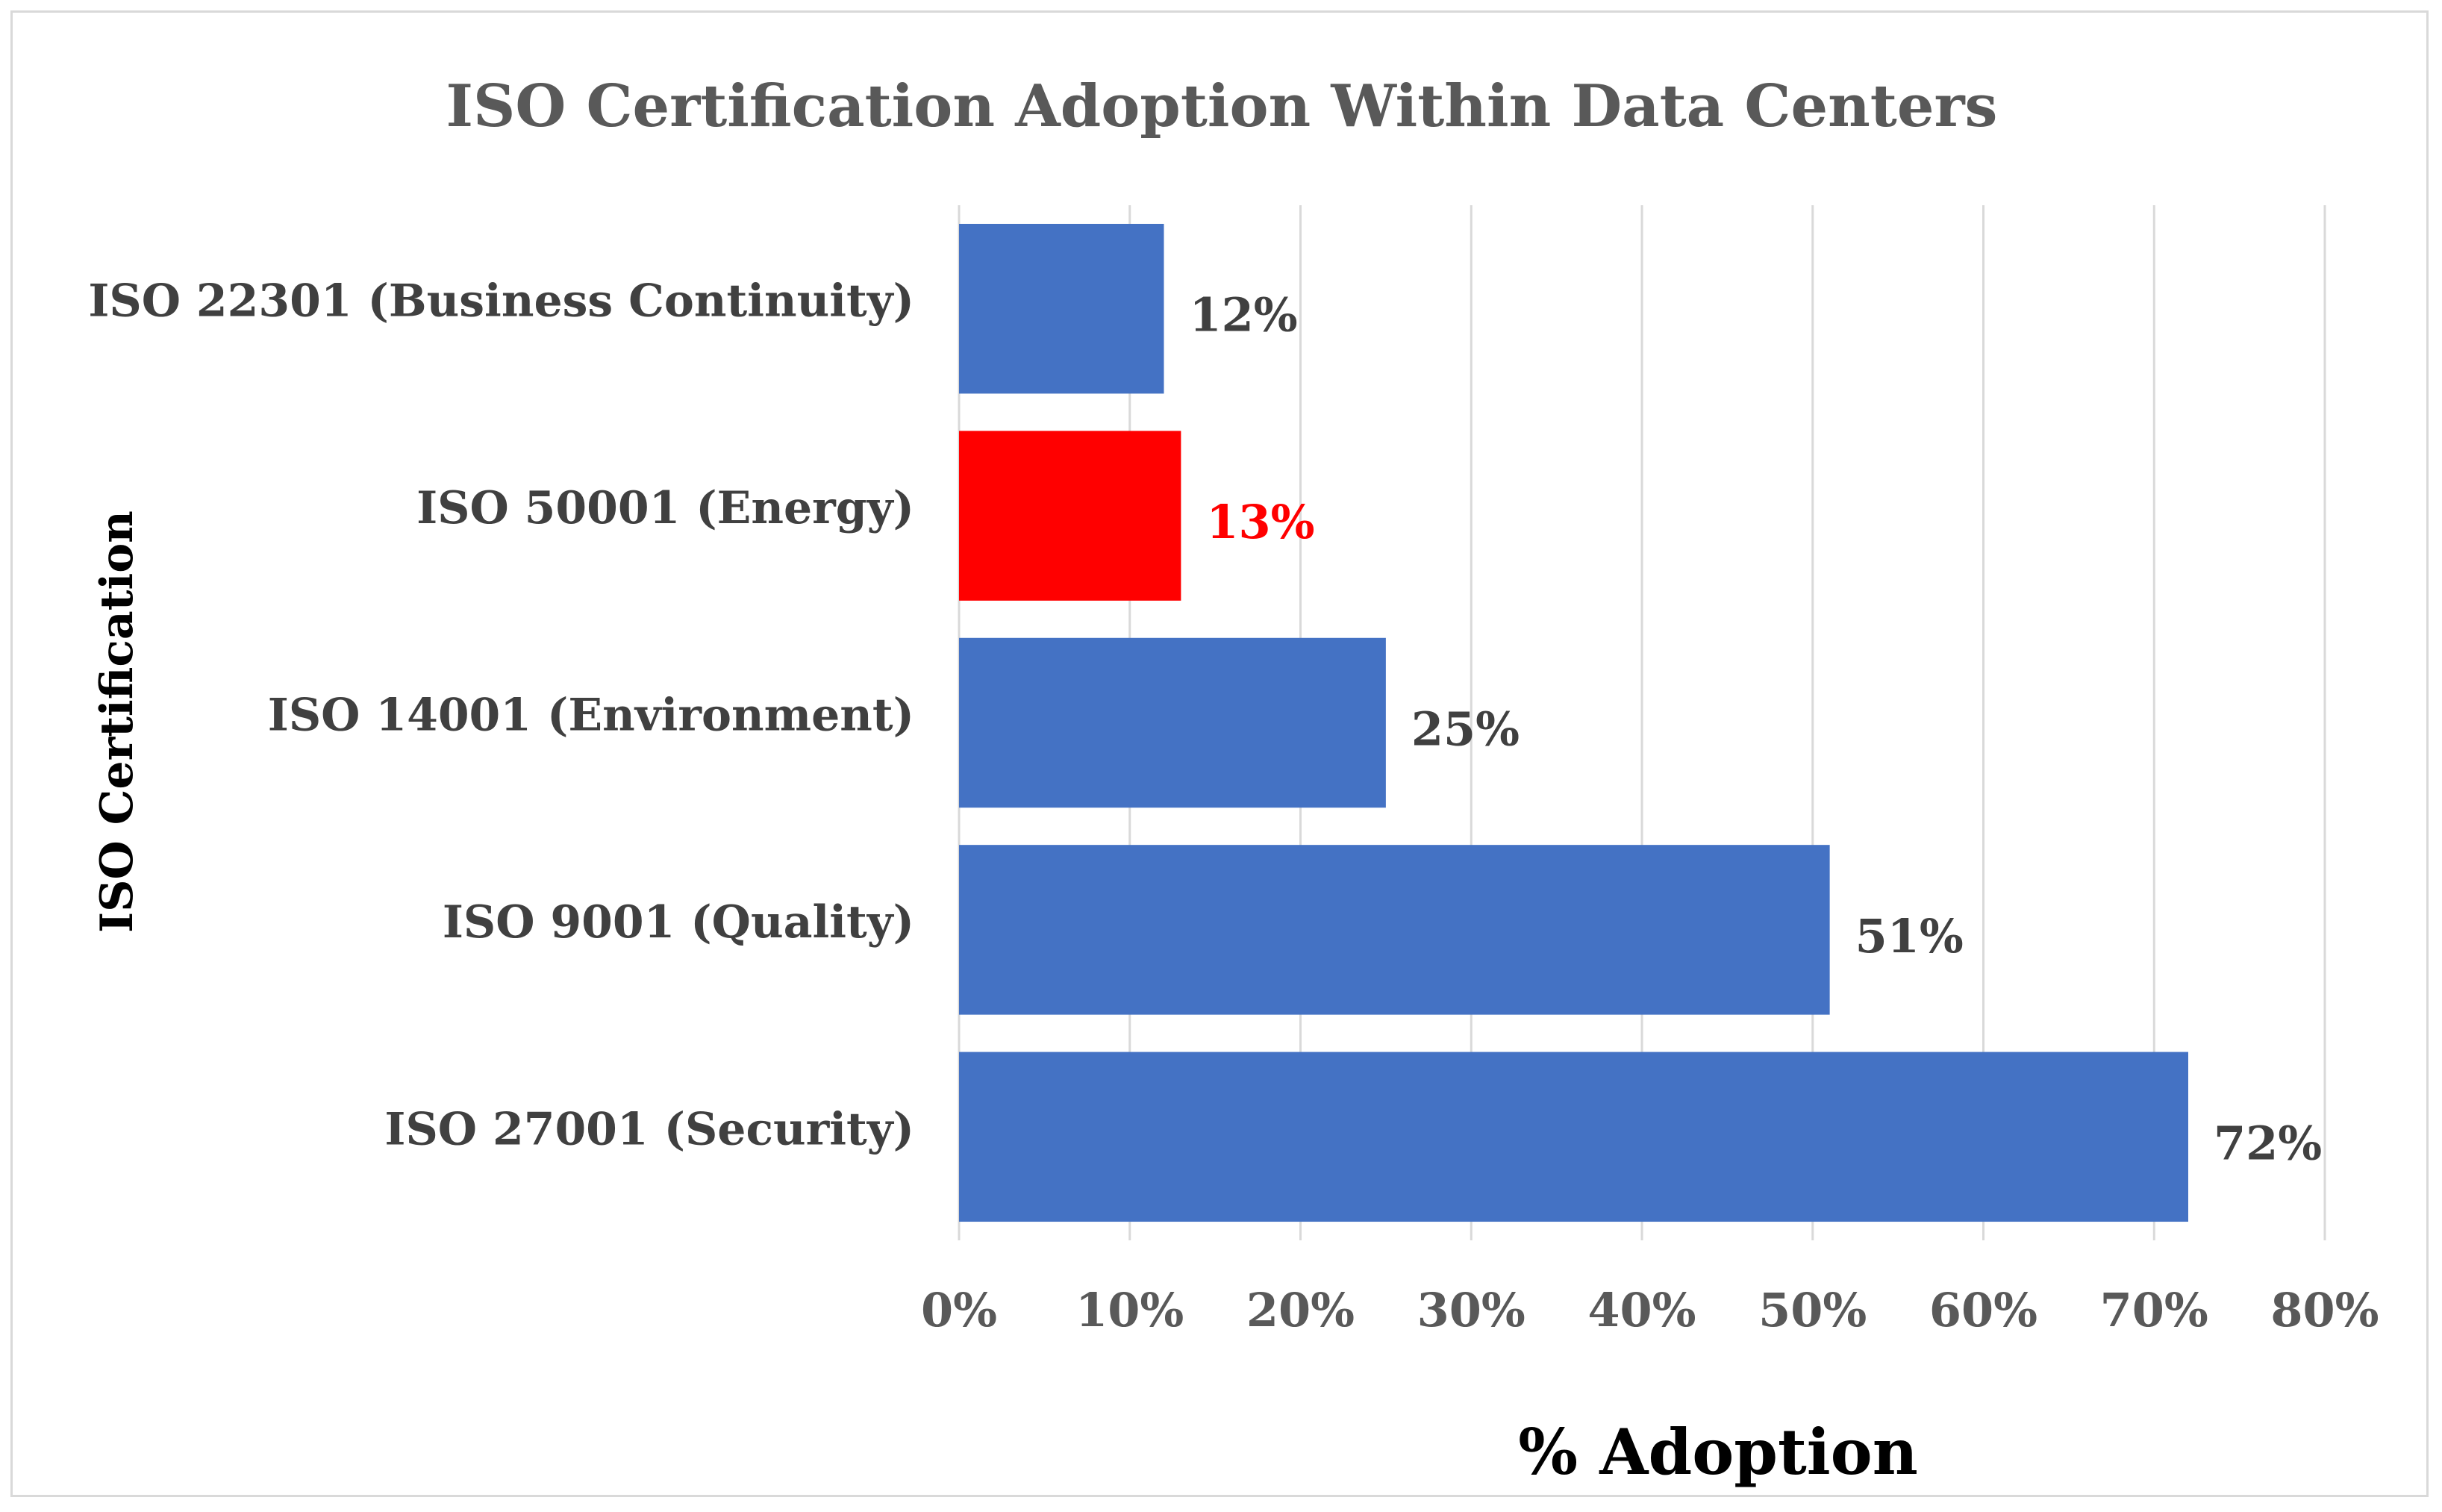  Describe the element at coordinates (2154, 1310) in the screenshot. I see `x-tick-label: 70%` at that location.